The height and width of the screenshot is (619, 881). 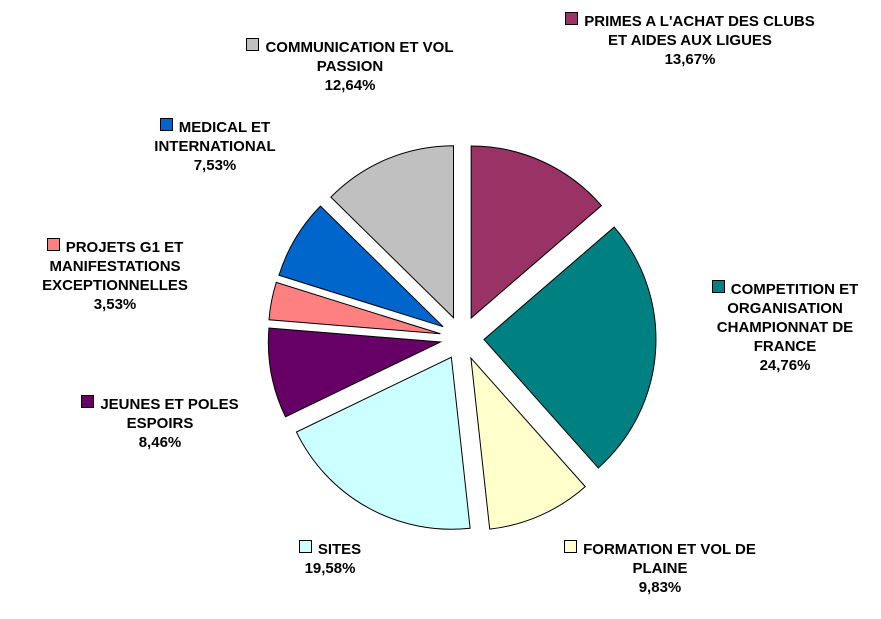 I want to click on slice-label: MEDICAL ET INTERNATIONAL 7,53%, so click(x=215, y=146).